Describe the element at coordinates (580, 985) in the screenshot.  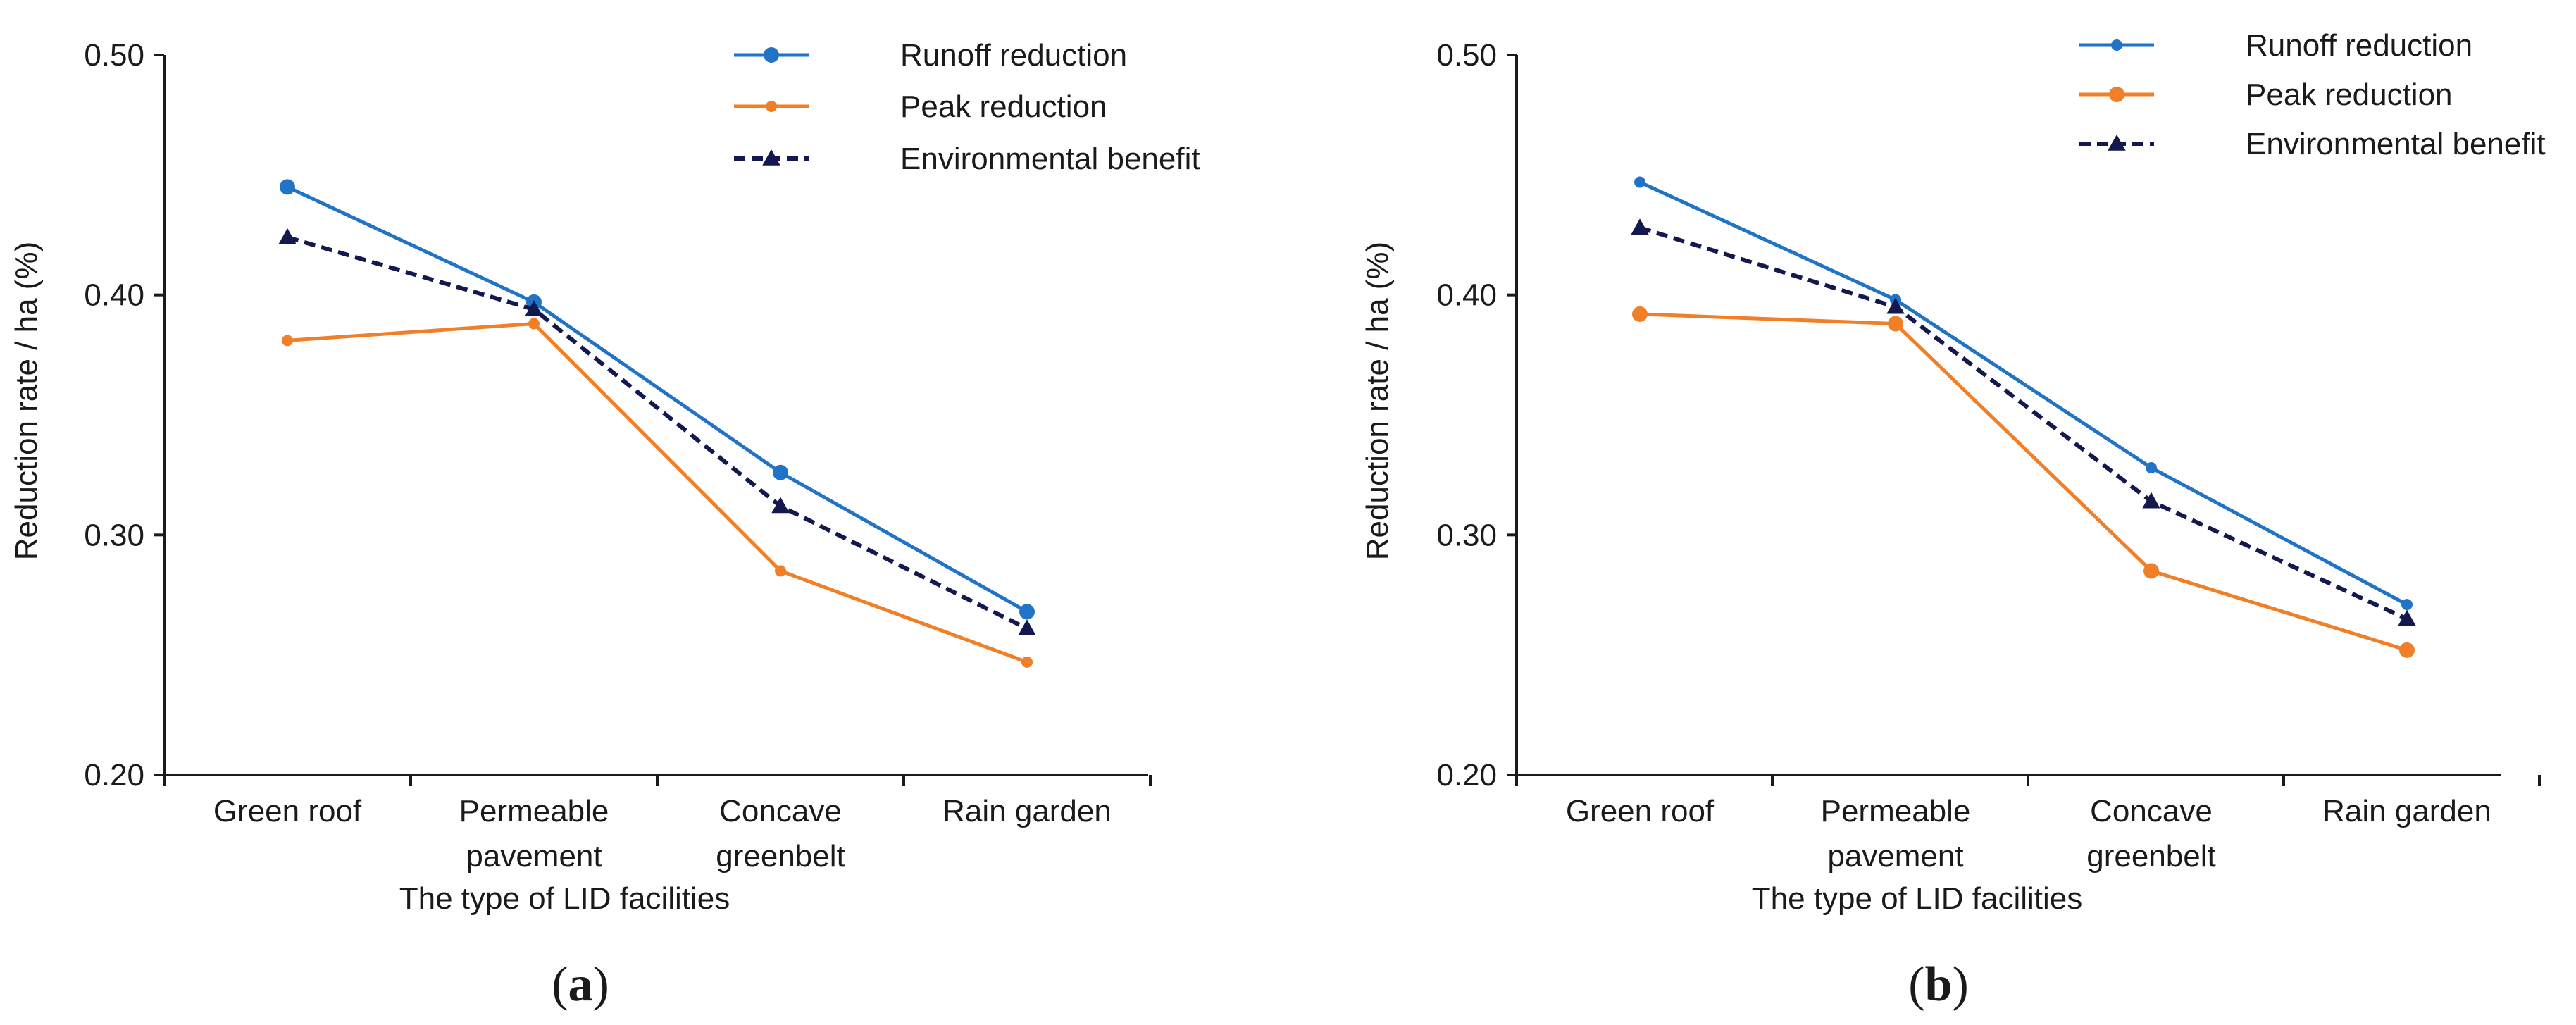
I see `panel-label: (a)` at that location.